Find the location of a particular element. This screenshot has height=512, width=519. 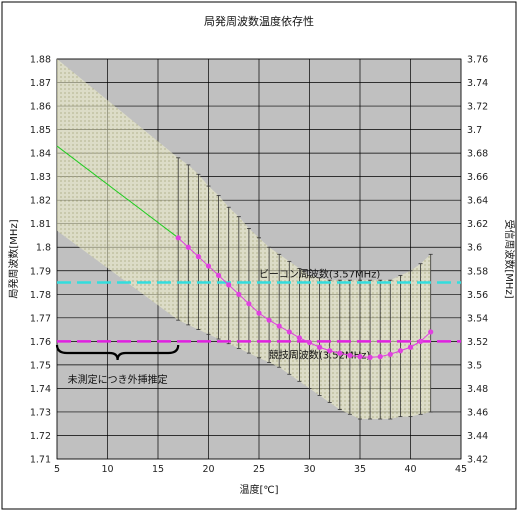

y-right-tick-label: 3.66 is located at coordinates (477, 177).